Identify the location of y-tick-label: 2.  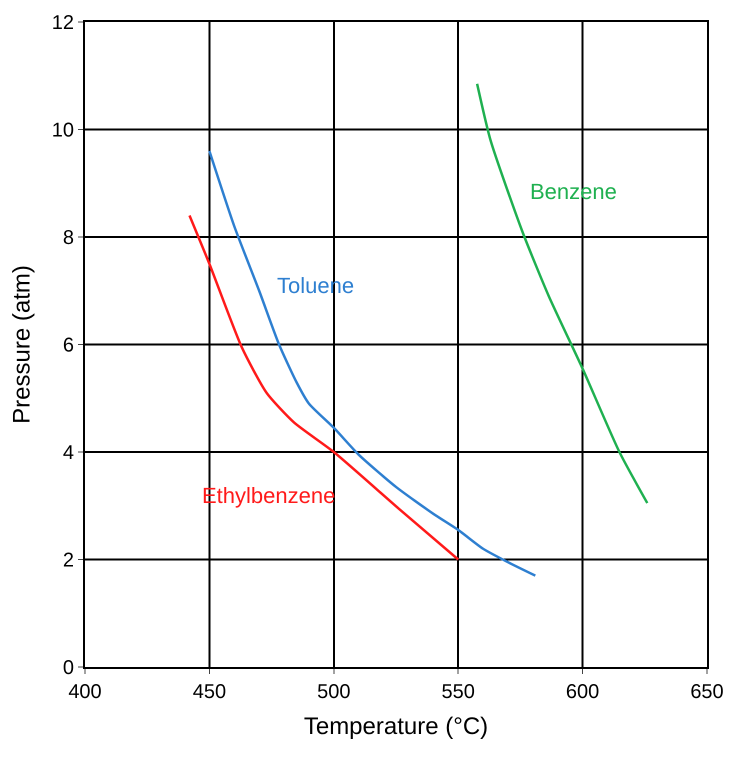
(68, 561).